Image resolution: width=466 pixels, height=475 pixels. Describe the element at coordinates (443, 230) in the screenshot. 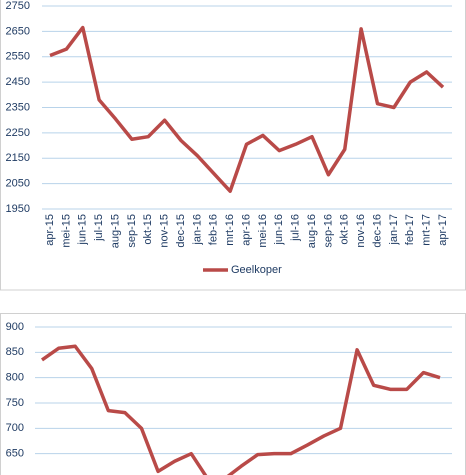

I see `x-tick-label: apr-17` at that location.